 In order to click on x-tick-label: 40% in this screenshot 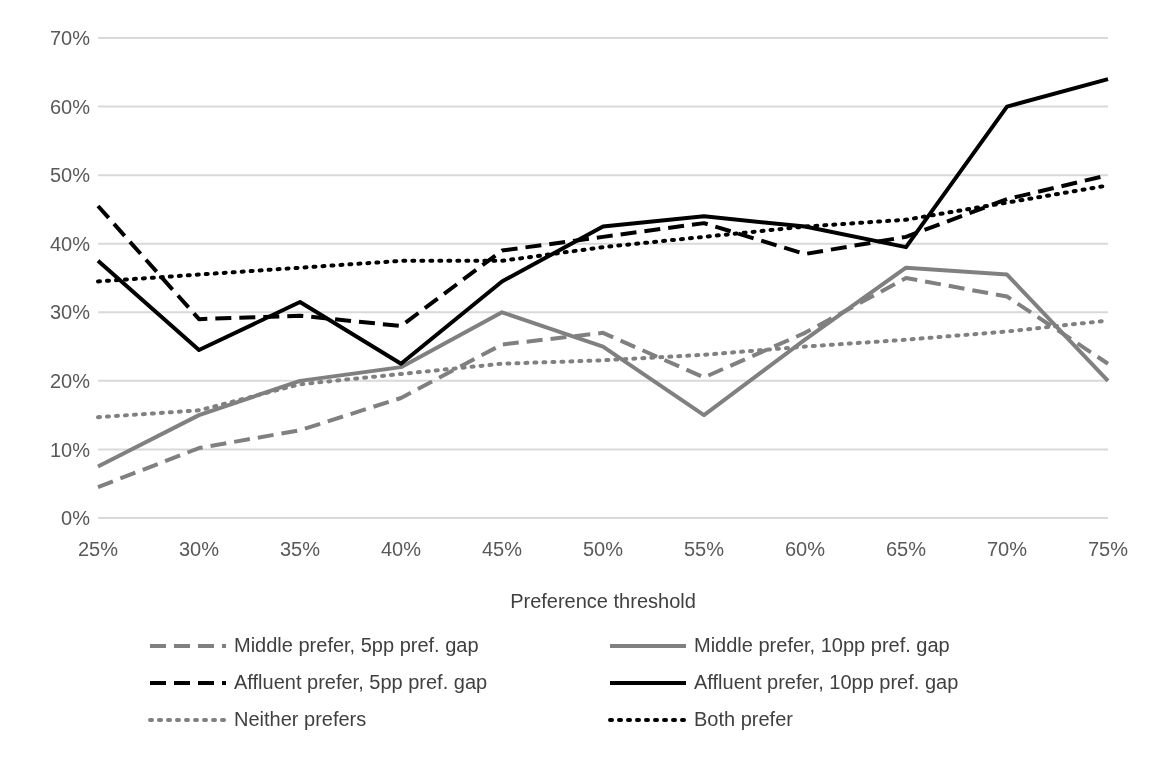, I will do `click(401, 549)`.